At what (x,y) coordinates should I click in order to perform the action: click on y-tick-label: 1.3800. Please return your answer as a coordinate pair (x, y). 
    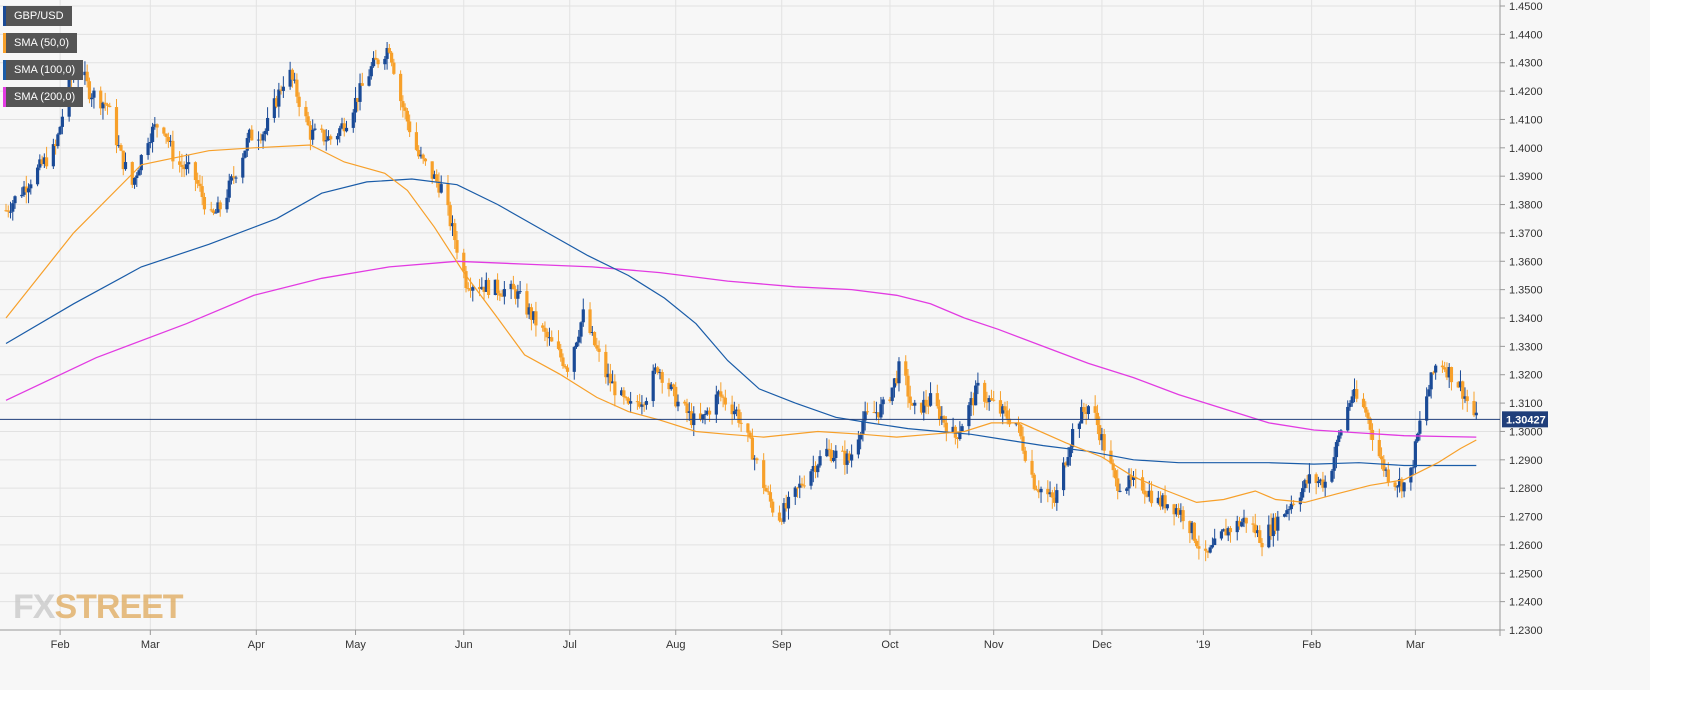
    Looking at the image, I should click on (1526, 206).